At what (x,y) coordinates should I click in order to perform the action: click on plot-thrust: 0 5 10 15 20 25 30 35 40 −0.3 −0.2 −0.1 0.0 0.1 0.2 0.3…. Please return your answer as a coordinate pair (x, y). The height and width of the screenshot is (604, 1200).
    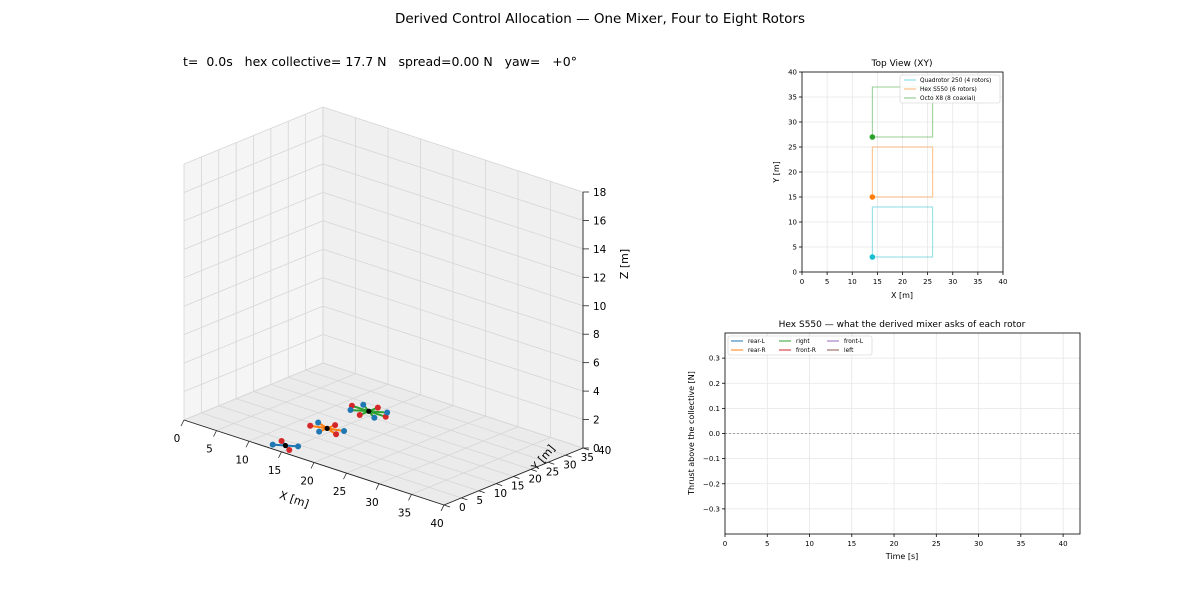
    Looking at the image, I should click on (884, 440).